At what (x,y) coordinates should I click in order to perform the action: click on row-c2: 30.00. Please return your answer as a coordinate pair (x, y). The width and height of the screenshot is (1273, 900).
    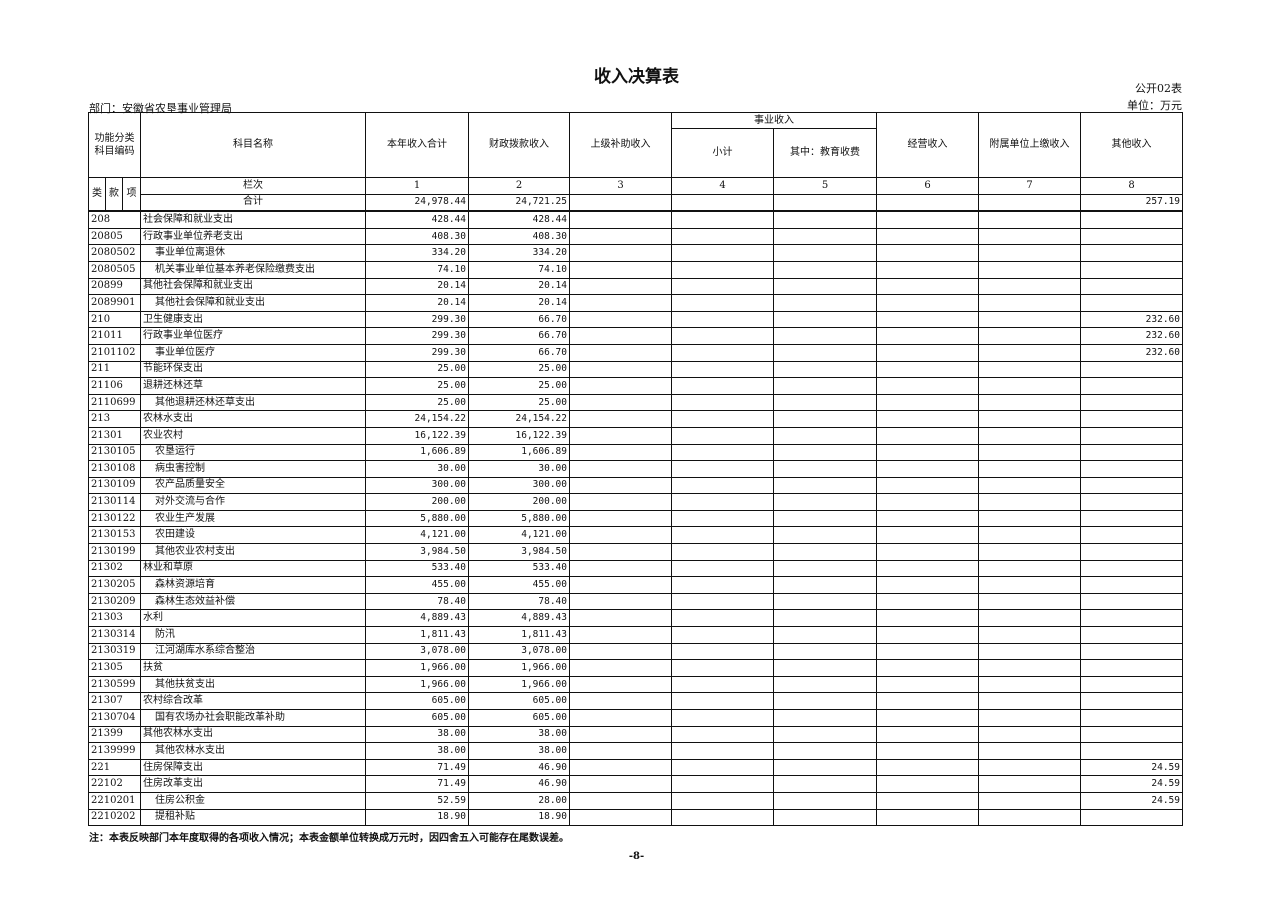
    Looking at the image, I should click on (519, 469).